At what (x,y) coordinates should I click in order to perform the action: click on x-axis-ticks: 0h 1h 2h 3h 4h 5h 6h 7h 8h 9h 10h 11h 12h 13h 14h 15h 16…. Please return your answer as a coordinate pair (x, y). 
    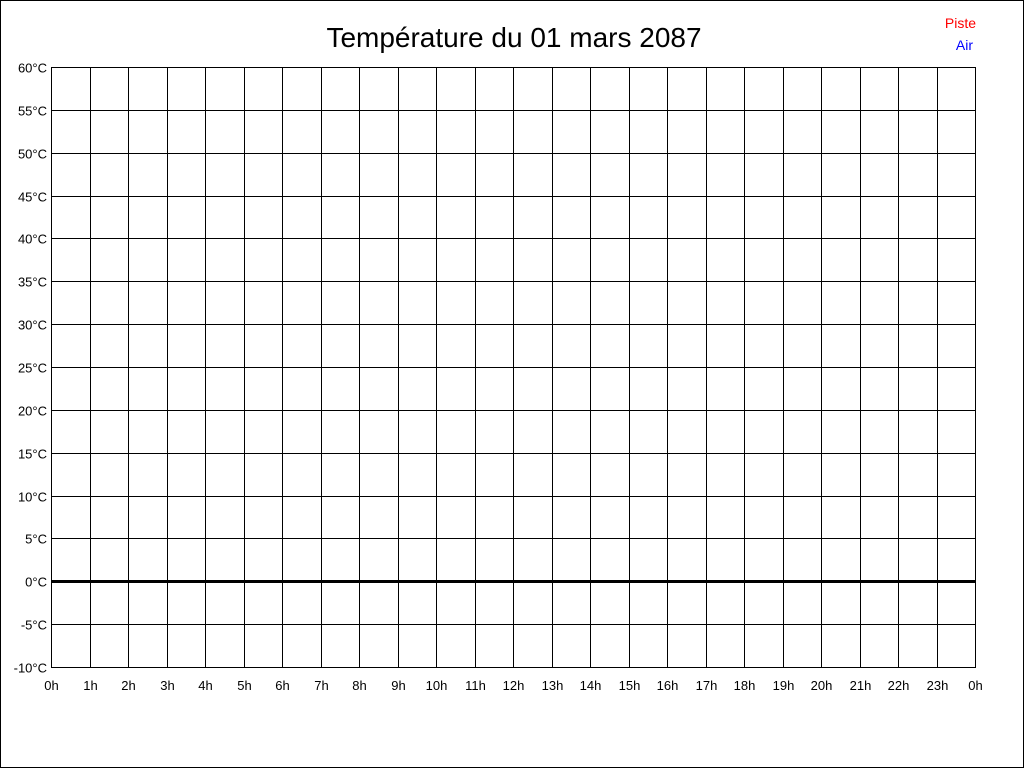
    Looking at the image, I should click on (513, 685).